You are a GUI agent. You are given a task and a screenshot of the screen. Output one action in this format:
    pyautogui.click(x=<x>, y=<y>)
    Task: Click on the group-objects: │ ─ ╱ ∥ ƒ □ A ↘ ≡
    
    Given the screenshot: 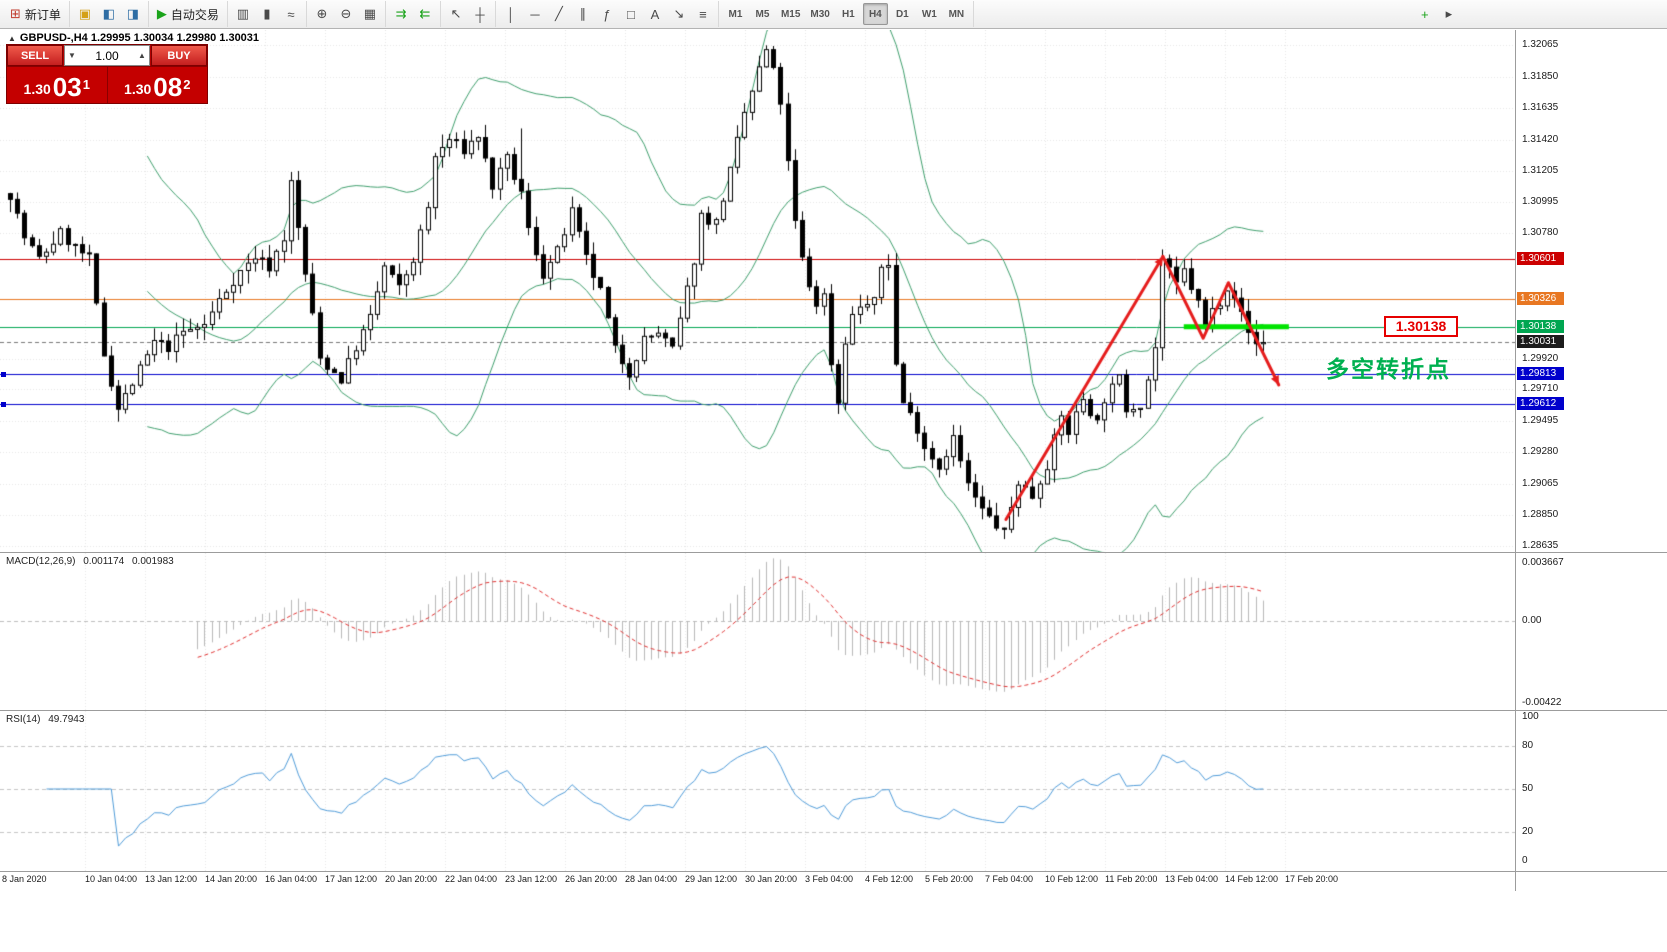 What is the action you would take?
    pyautogui.click(x=607, y=14)
    